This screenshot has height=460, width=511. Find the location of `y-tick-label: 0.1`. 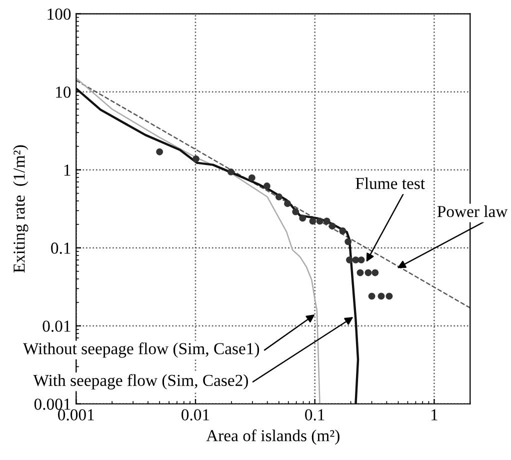

y-tick-label: 0.1 is located at coordinates (60, 248).